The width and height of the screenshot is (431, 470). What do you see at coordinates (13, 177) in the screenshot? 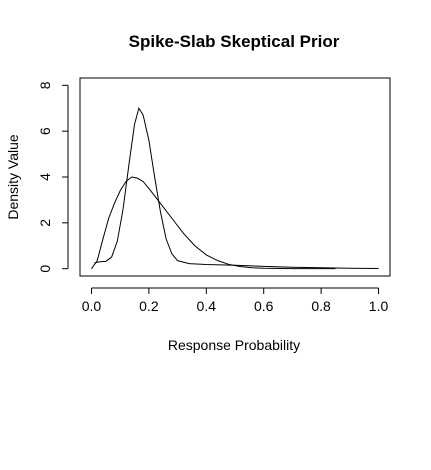
I see `y-axis-label: Density Value` at bounding box center [13, 177].